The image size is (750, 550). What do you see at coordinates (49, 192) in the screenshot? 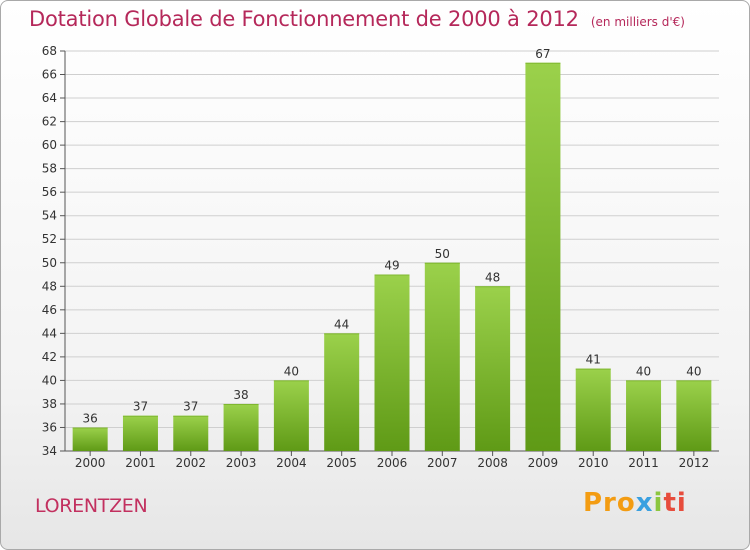
I see `y-tick-label: 56` at bounding box center [49, 192].